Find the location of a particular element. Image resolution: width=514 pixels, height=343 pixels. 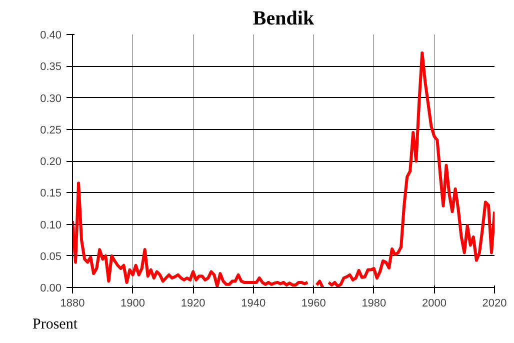

y-tick-label: 0.20 is located at coordinates (51, 162).